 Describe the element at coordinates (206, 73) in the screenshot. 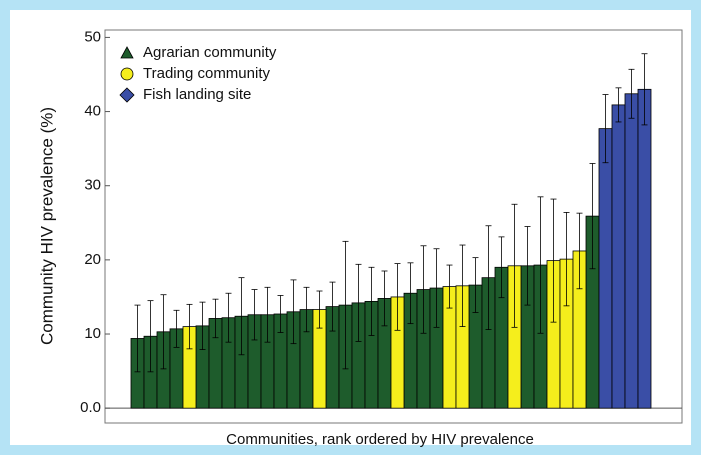

I see `legend-label: Trading community` at that location.